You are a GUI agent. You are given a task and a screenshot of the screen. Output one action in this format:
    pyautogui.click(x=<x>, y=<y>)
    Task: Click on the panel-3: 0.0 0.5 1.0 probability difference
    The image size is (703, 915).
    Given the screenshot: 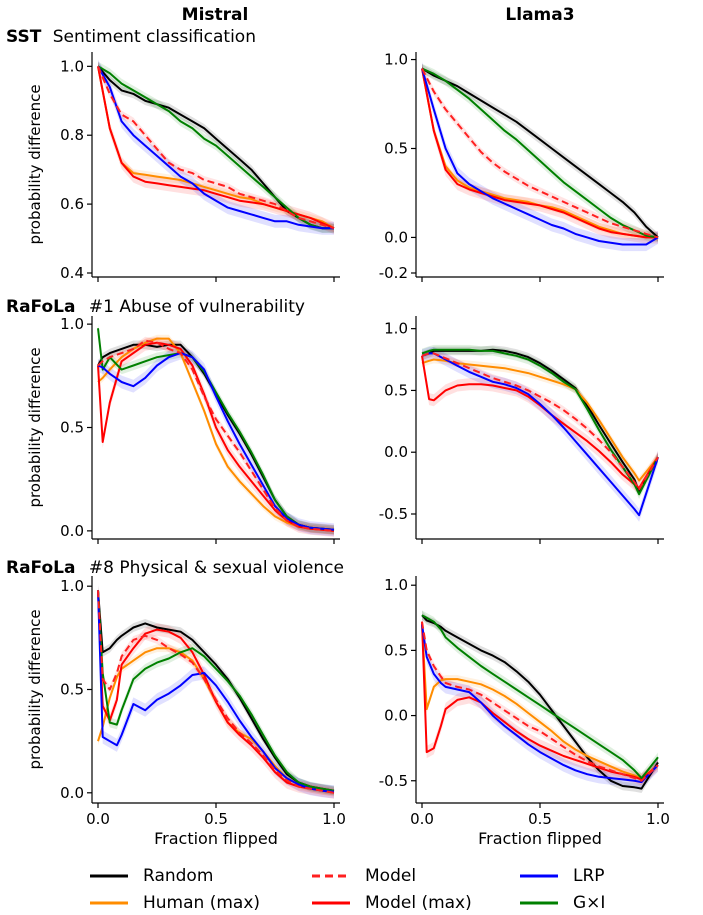 What is the action you would take?
    pyautogui.click(x=183, y=429)
    